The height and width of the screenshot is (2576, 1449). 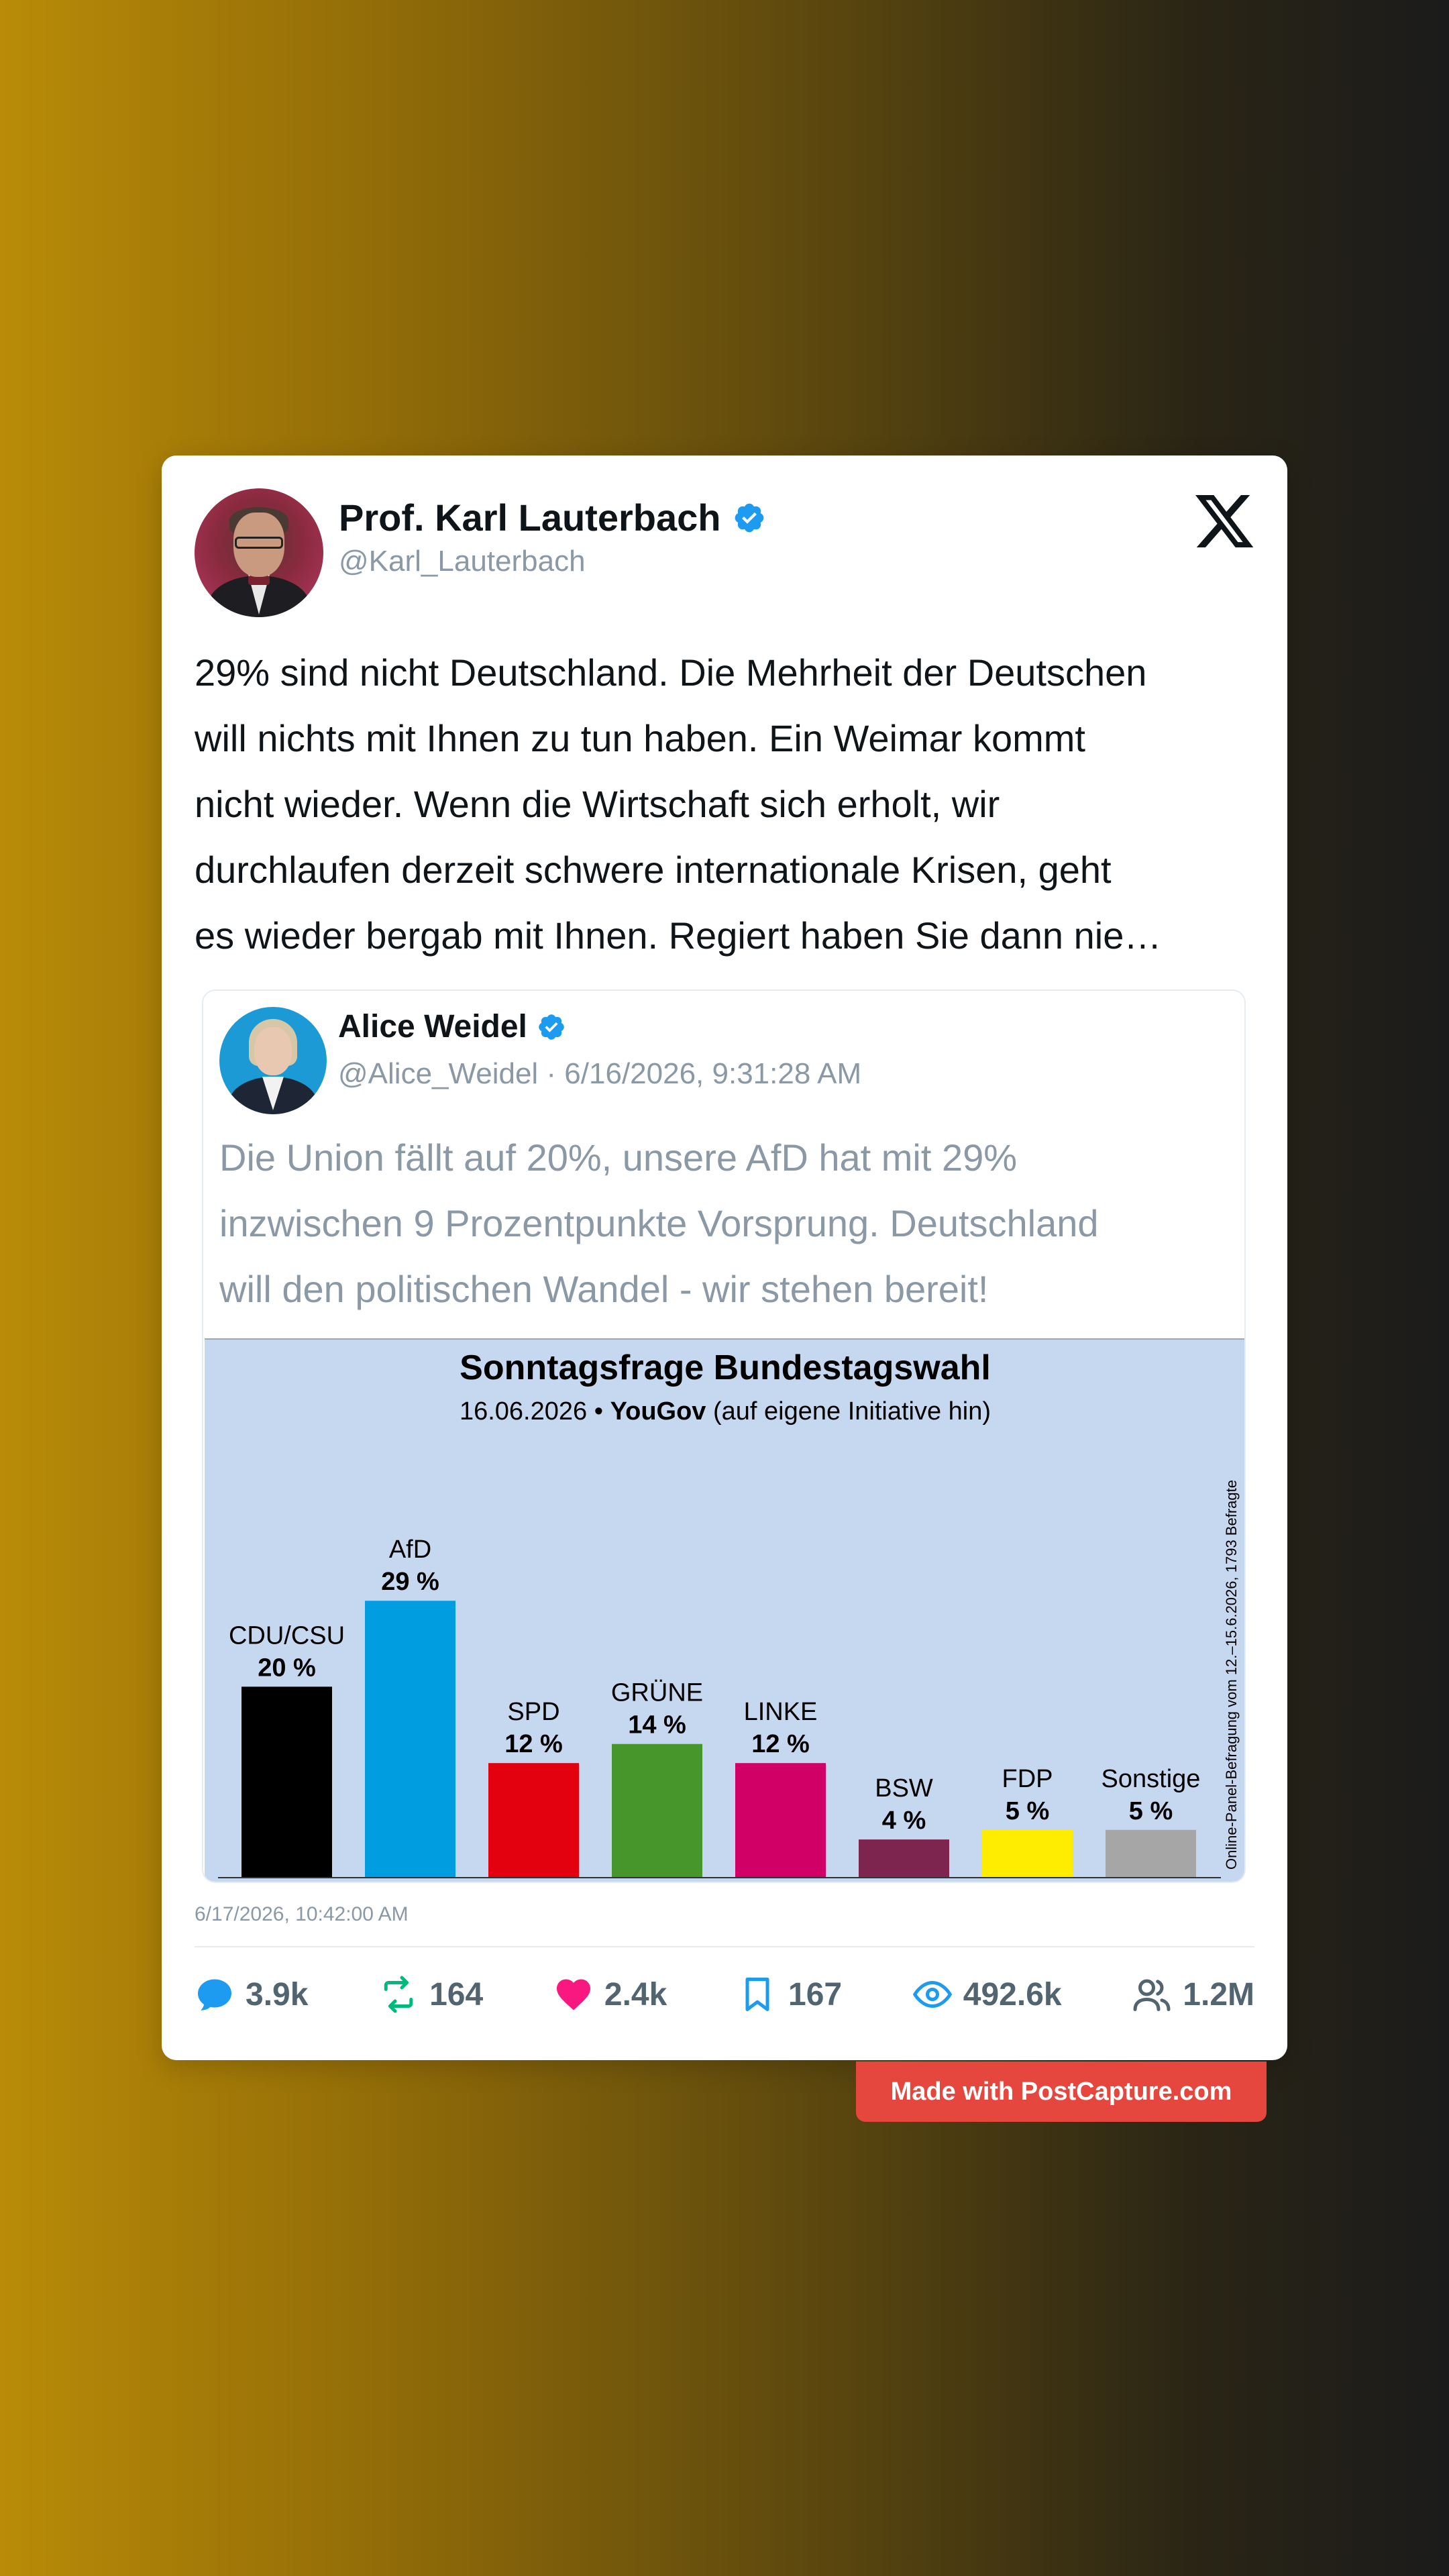 What do you see at coordinates (815, 1994) in the screenshot?
I see `bookmarks-count: 167` at bounding box center [815, 1994].